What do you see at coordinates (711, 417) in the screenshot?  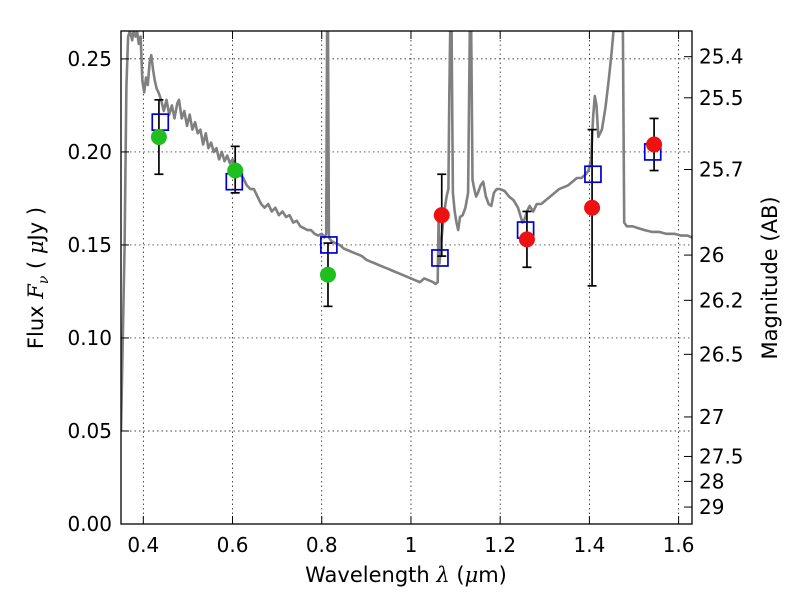 I see `right-tick-label: 27` at bounding box center [711, 417].